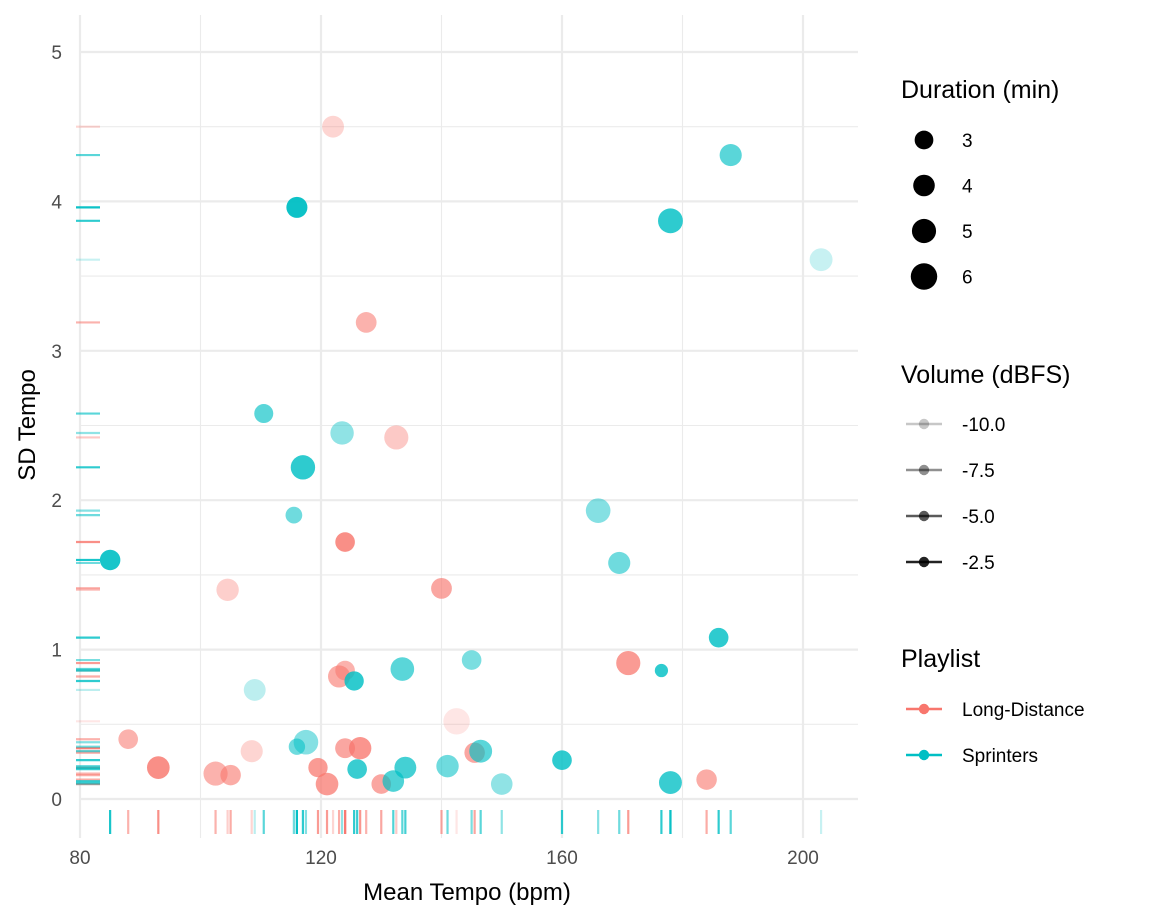 The width and height of the screenshot is (1152, 921). What do you see at coordinates (967, 278) in the screenshot?
I see `size-legend-label: 6` at bounding box center [967, 278].